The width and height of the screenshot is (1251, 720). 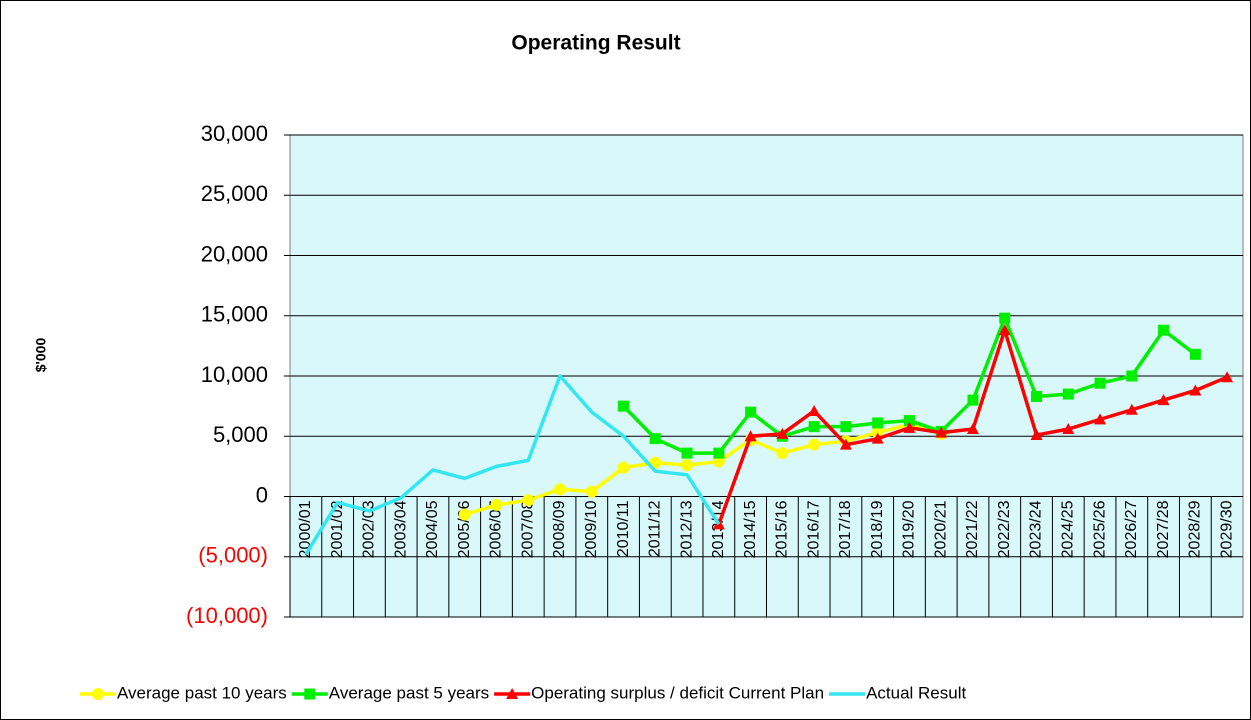 I want to click on x-tick-label: 2009/10, so click(x=591, y=529).